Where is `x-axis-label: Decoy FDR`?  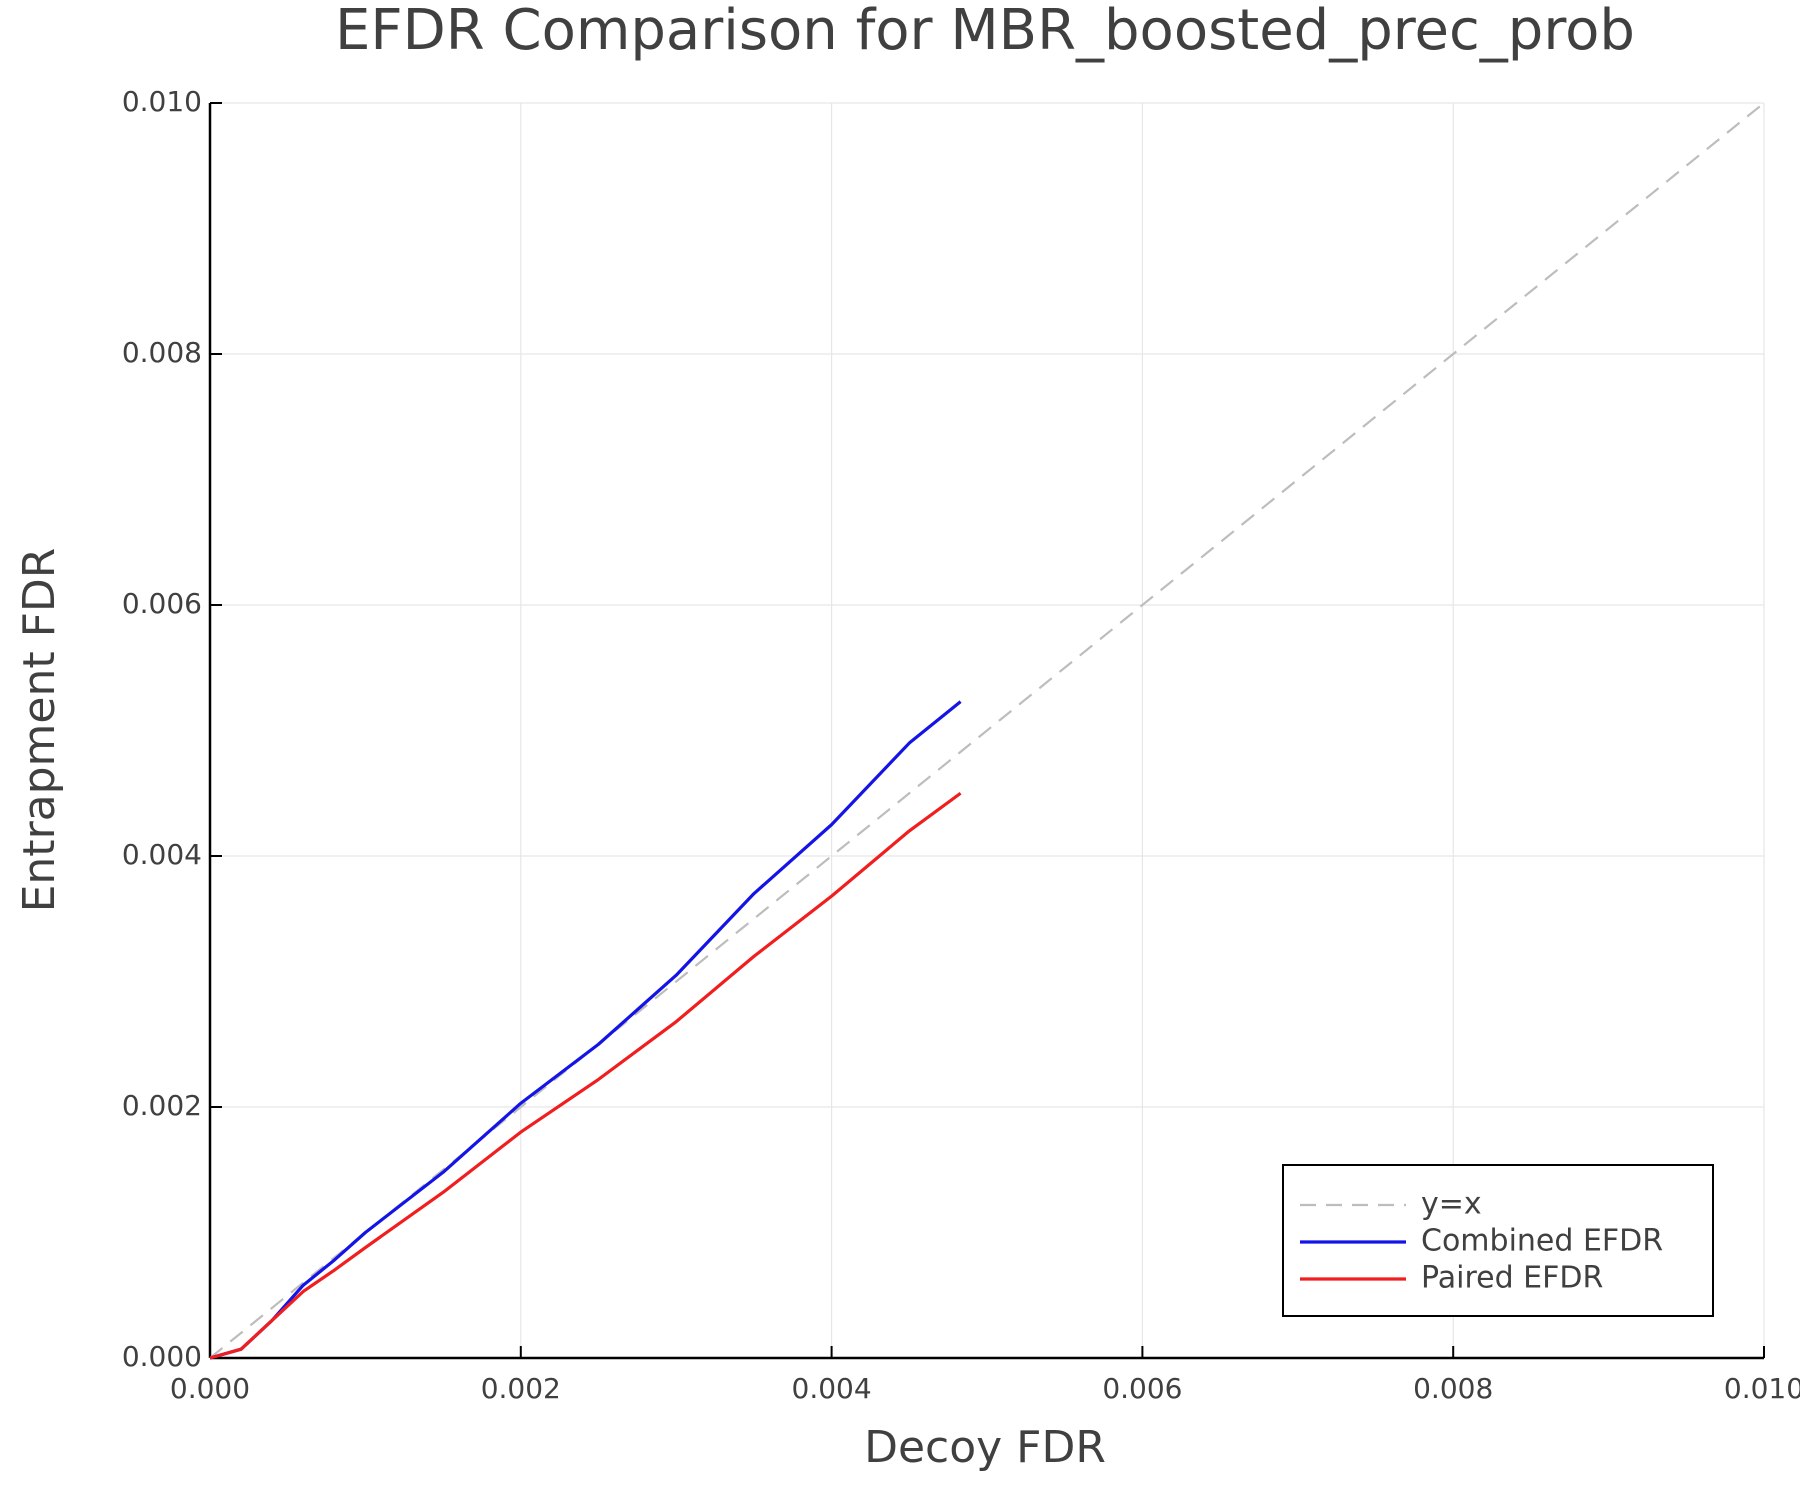 x-axis-label: Decoy FDR is located at coordinates (985, 1447).